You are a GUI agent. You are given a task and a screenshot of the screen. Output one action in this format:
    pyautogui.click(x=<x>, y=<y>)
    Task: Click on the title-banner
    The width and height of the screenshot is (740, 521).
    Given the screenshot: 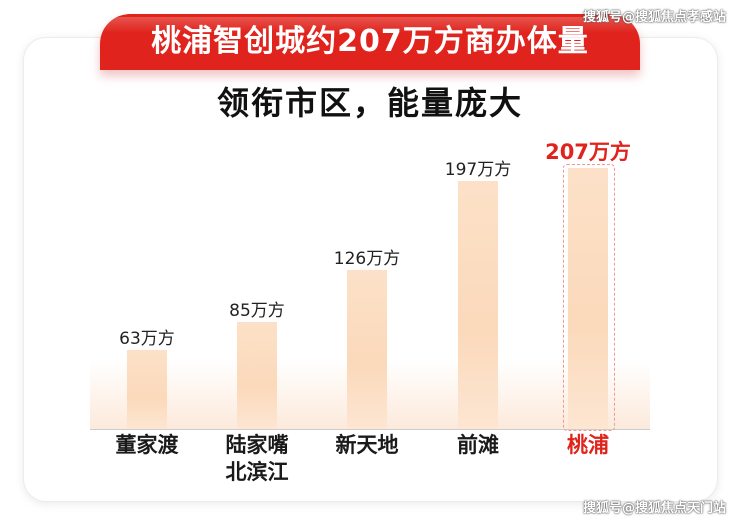 What is the action you would take?
    pyautogui.click(x=370, y=42)
    